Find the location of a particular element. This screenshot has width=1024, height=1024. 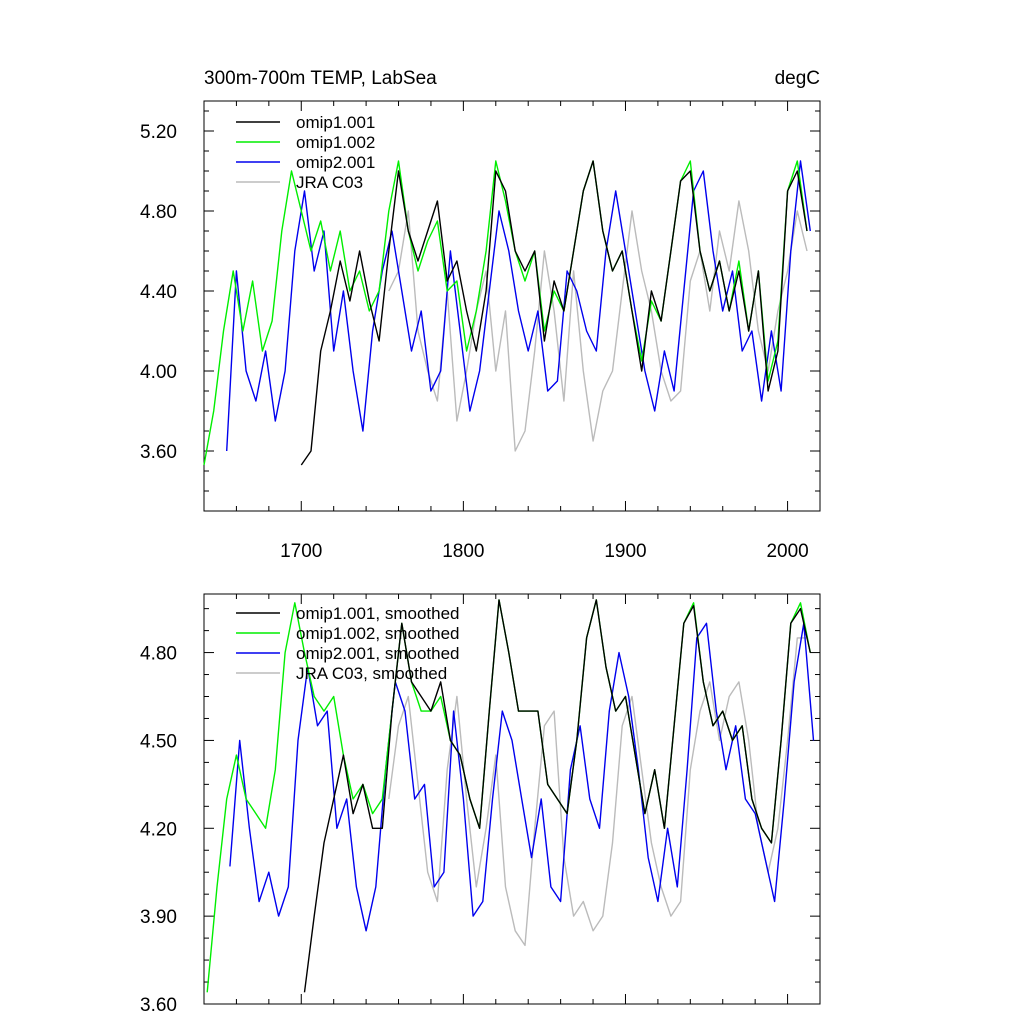

x-tick-label: 1800 is located at coordinates (463, 551).